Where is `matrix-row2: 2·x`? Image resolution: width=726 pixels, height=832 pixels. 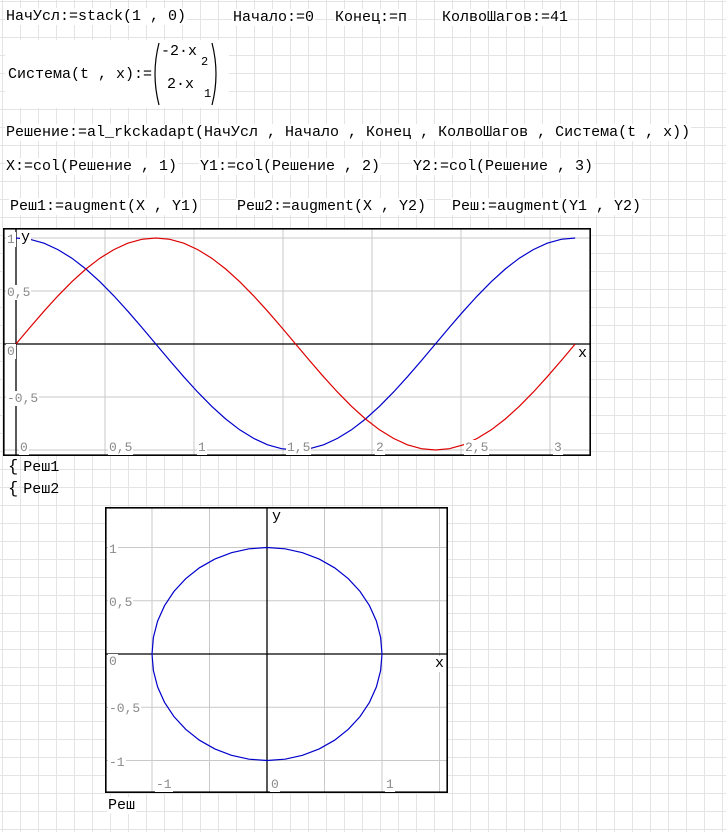 matrix-row2: 2·x is located at coordinates (181, 84).